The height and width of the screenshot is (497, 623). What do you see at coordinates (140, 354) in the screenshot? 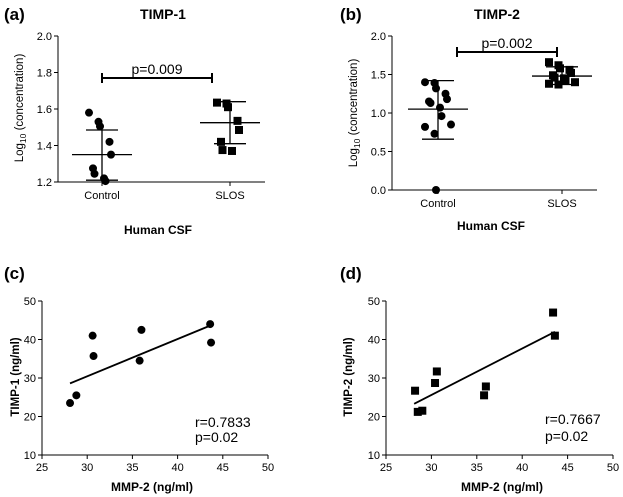
I see `regression-line` at bounding box center [140, 354].